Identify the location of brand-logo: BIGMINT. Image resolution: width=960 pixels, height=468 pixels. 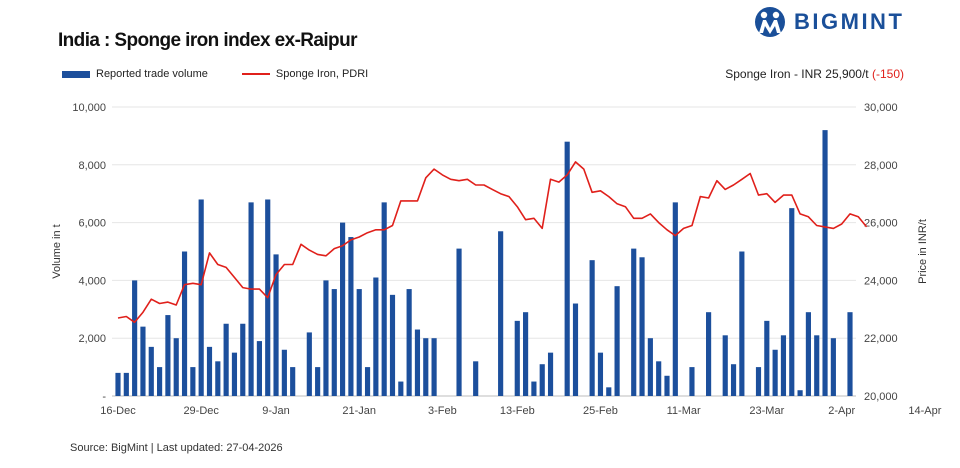
(829, 22).